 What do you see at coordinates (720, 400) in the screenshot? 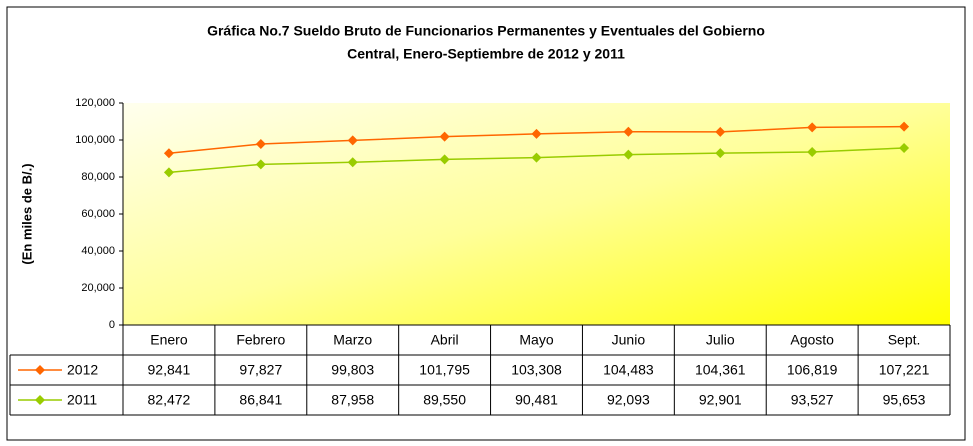
I see `table-value: 92,901` at bounding box center [720, 400].